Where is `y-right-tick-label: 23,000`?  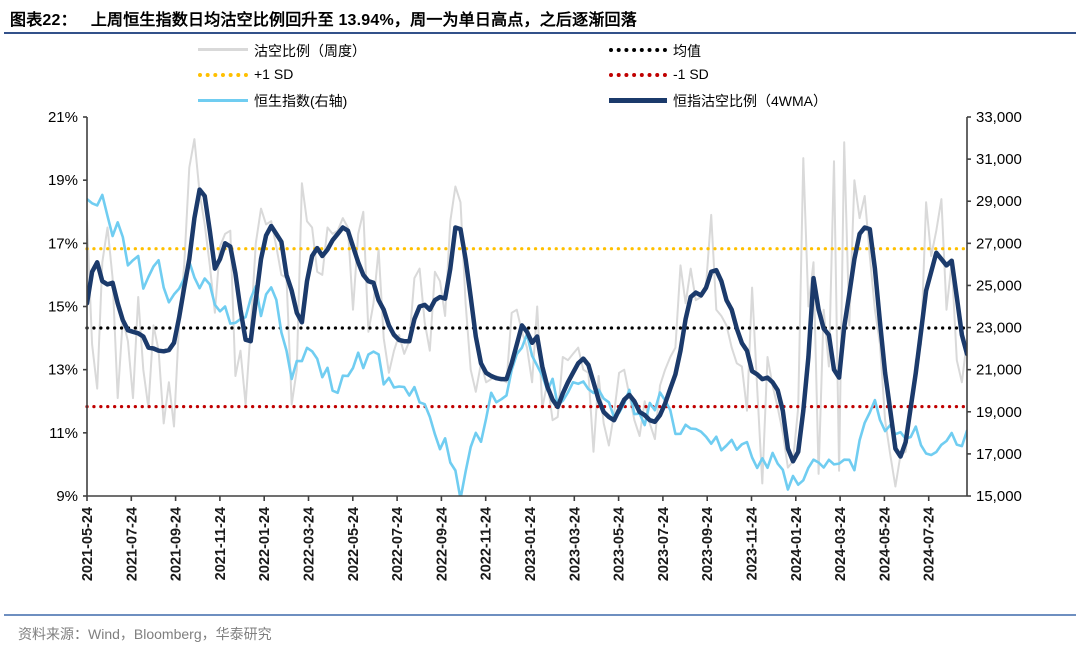
y-right-tick-label: 23,000 is located at coordinates (999, 328).